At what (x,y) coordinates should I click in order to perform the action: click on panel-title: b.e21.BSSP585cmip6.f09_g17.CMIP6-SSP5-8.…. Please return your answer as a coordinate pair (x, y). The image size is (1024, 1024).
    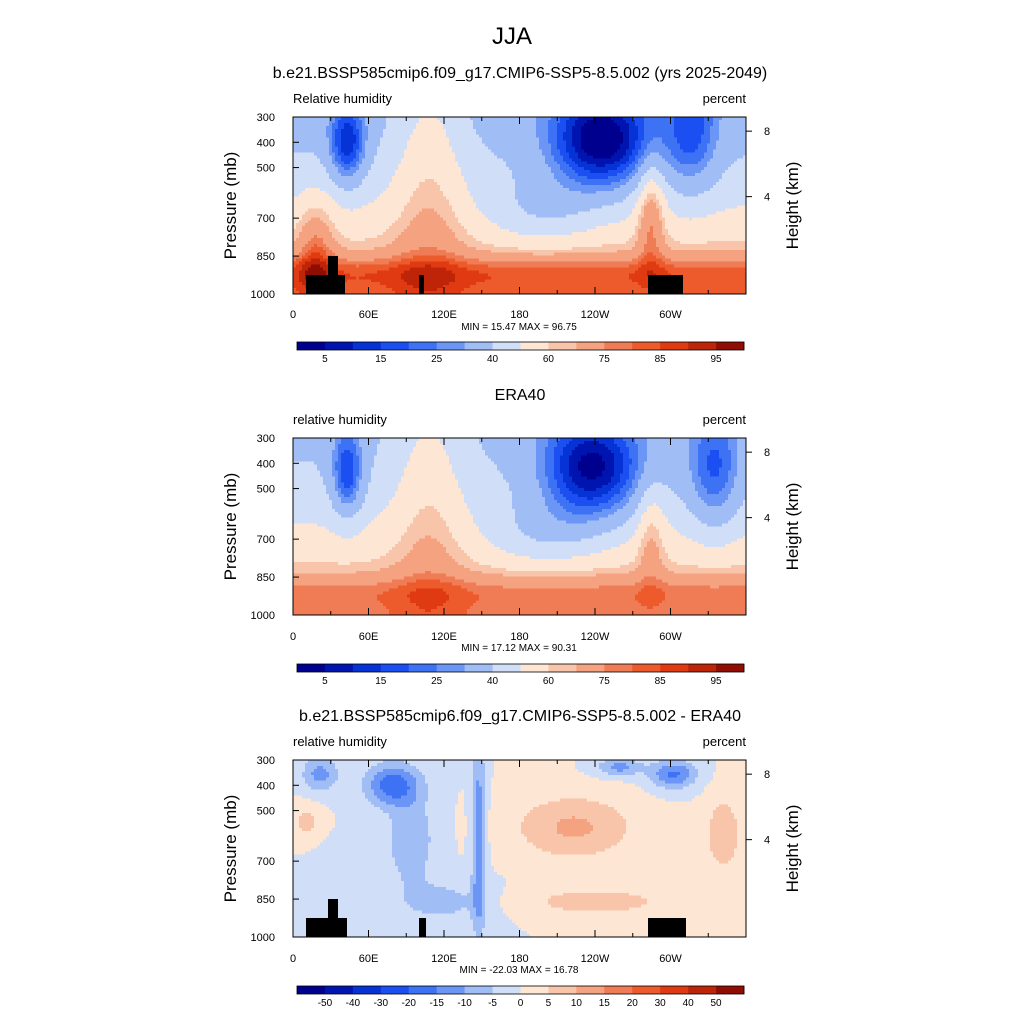
    Looking at the image, I should click on (520, 73).